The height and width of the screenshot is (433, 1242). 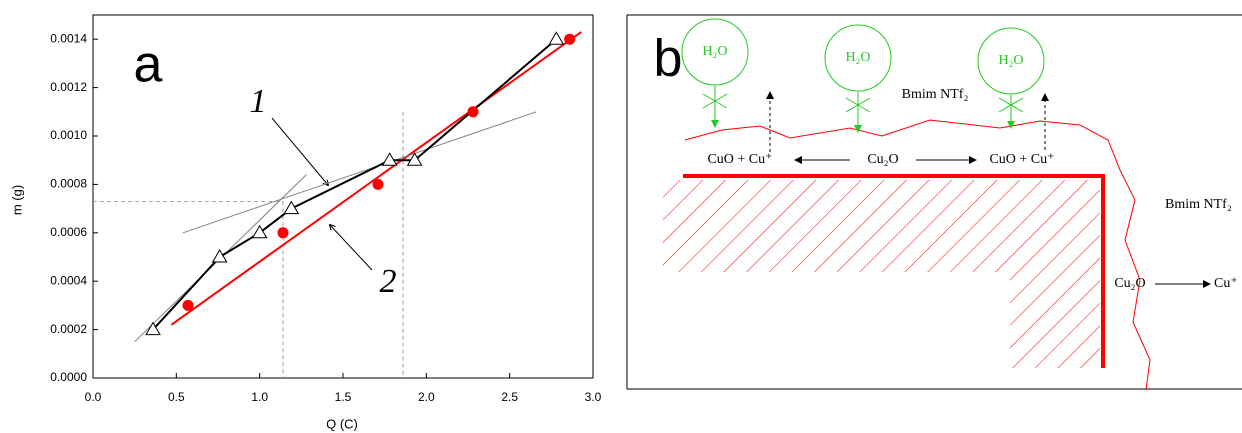 I want to click on x-tick-label: 2.5, so click(x=509, y=397).